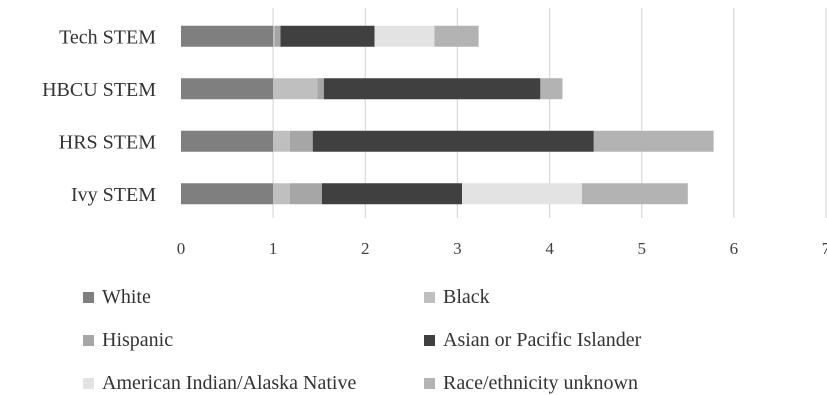 The width and height of the screenshot is (827, 395). Describe the element at coordinates (181, 248) in the screenshot. I see `x-tick-label: 0` at that location.